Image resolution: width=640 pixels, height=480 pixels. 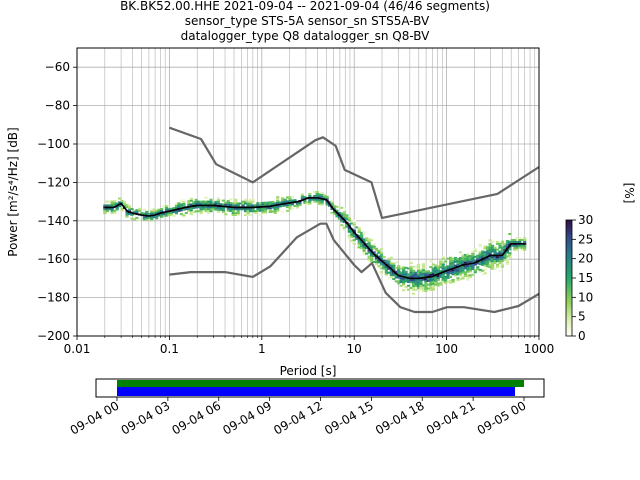 I want to click on colorbar-tick-label: 5, so click(x=582, y=317).